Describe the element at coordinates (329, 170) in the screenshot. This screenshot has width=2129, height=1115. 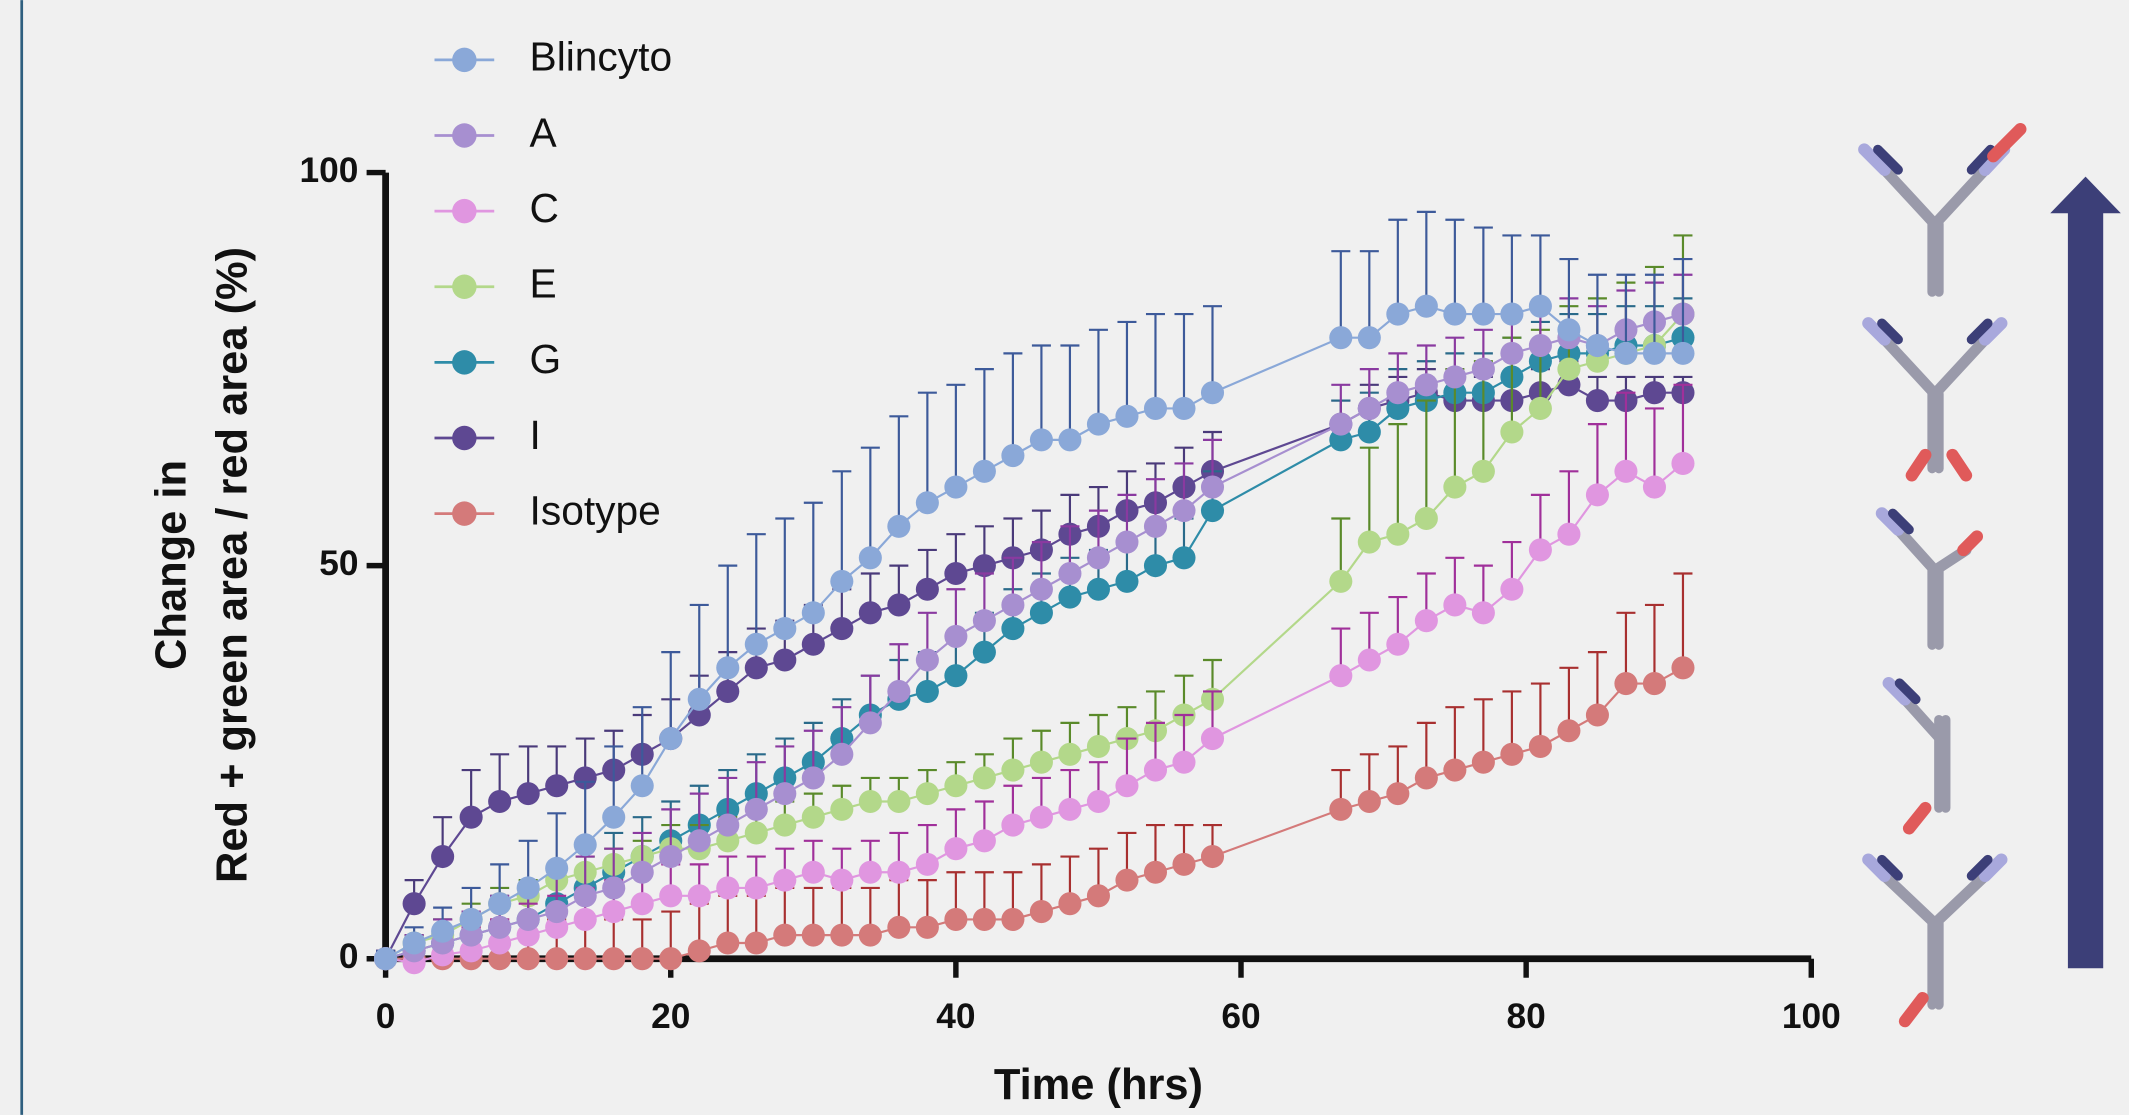
I see `y-tick-label: 100` at that location.